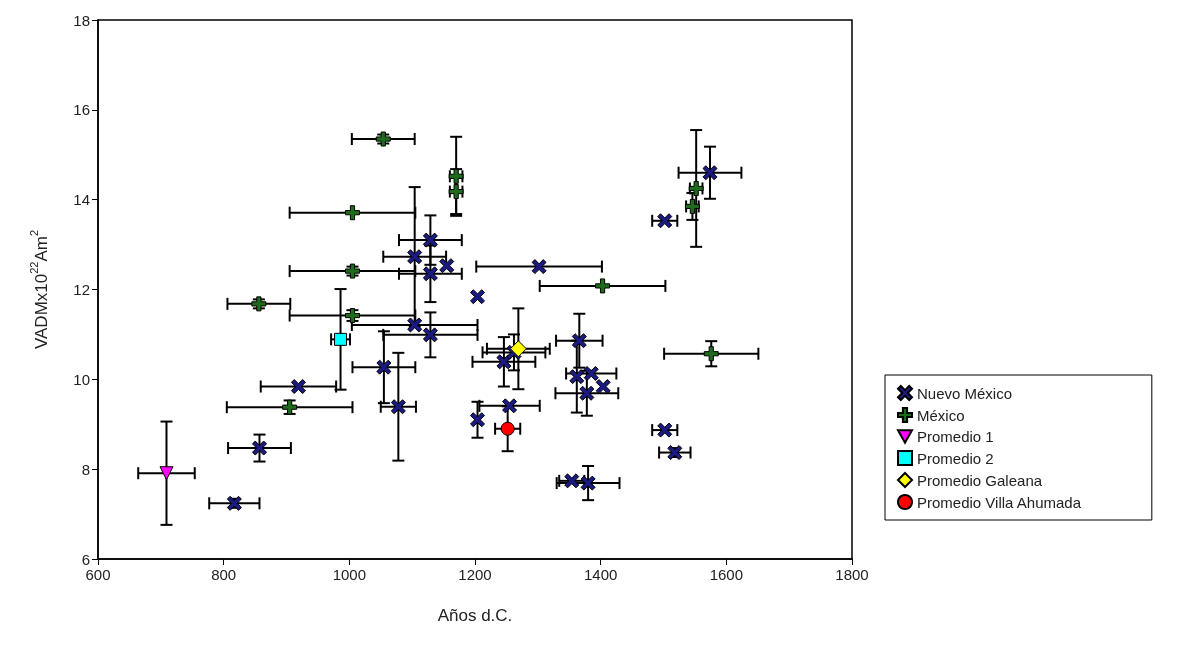  I want to click on y-tick-label: 14, so click(81, 200).